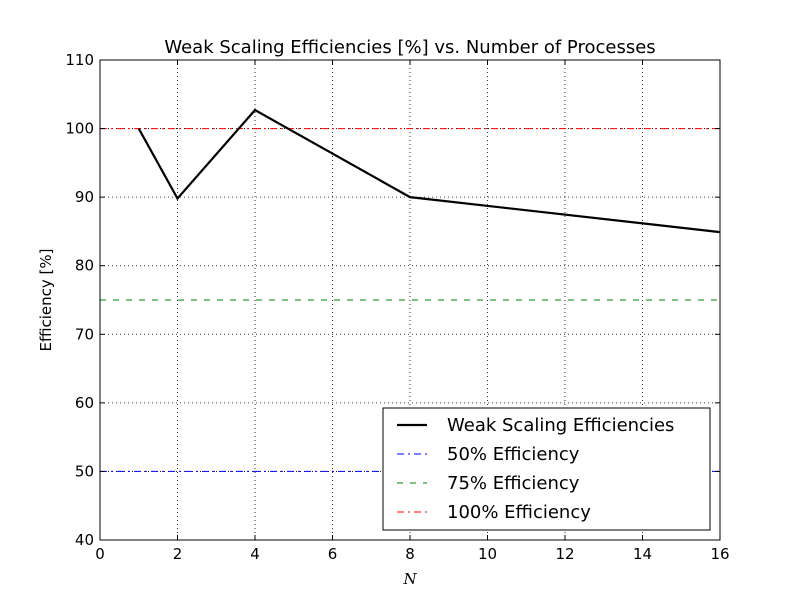 This screenshot has height=600, width=800. Describe the element at coordinates (410, 554) in the screenshot. I see `x-tick-label: 8` at that location.